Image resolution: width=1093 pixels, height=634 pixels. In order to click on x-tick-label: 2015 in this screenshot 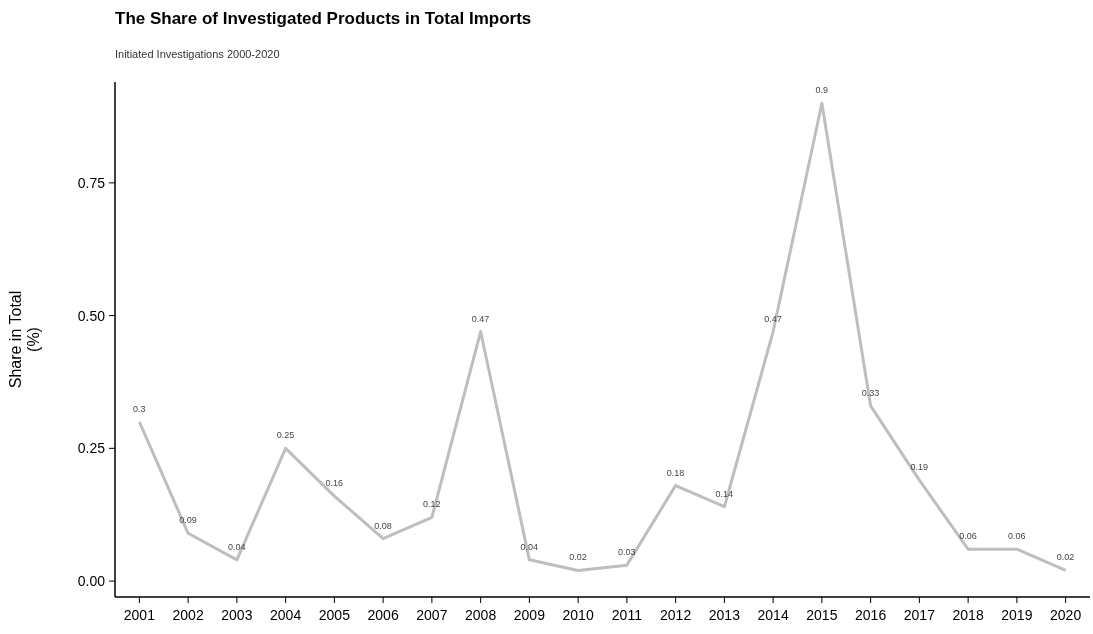, I will do `click(822, 615)`.